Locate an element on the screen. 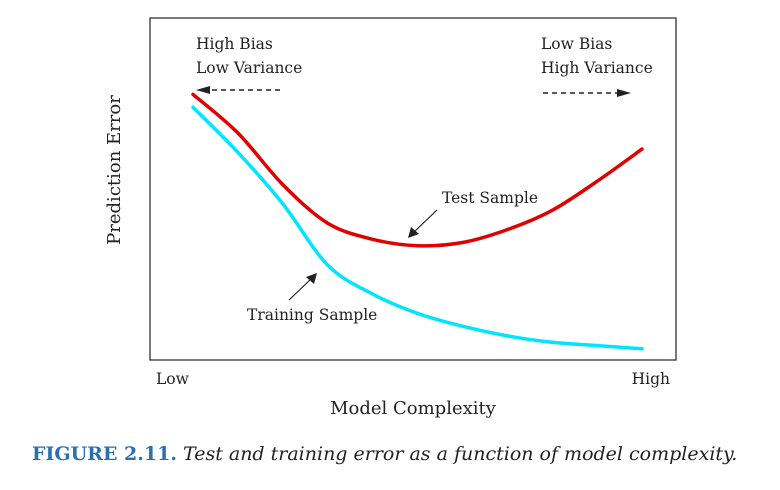 This screenshot has width=780, height=490. y-axis-label: Prediction Error is located at coordinates (114, 170).